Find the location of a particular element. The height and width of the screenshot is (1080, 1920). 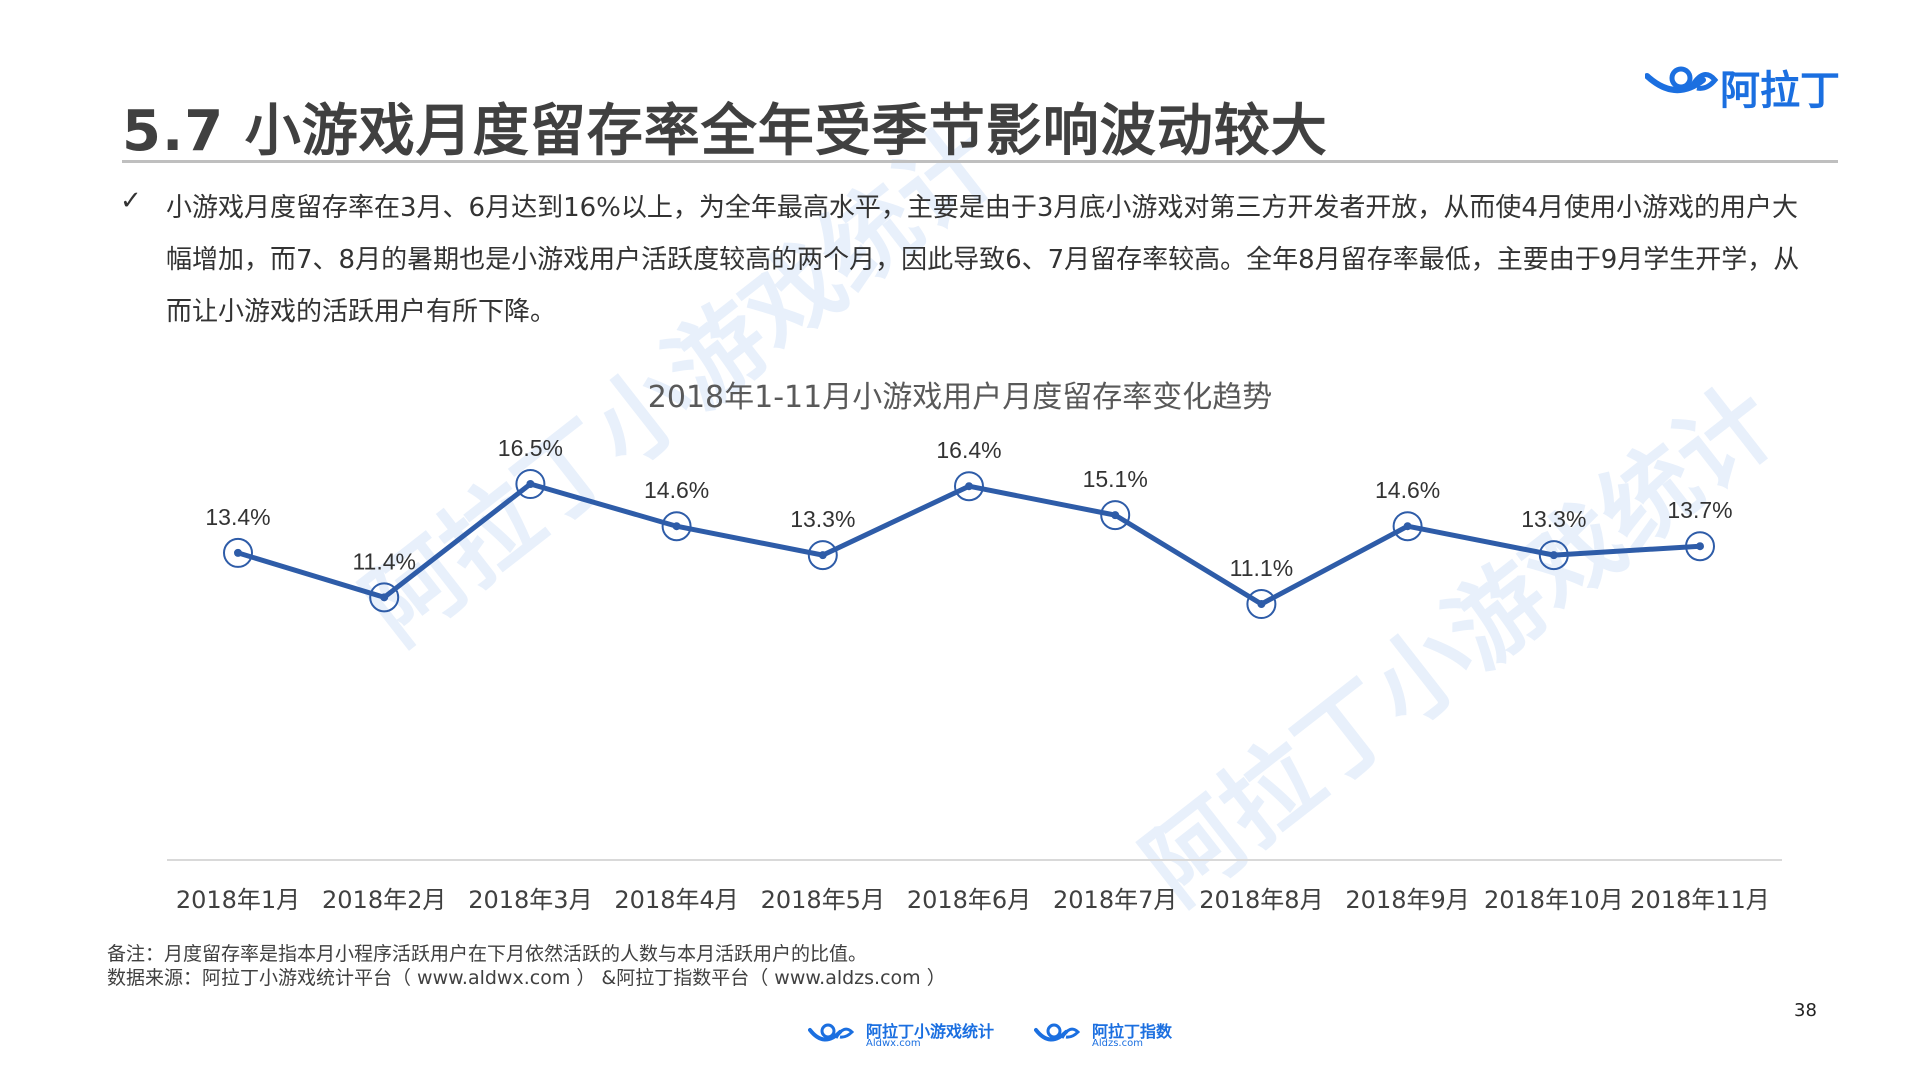

data-label: 15.1% is located at coordinates (1115, 479).